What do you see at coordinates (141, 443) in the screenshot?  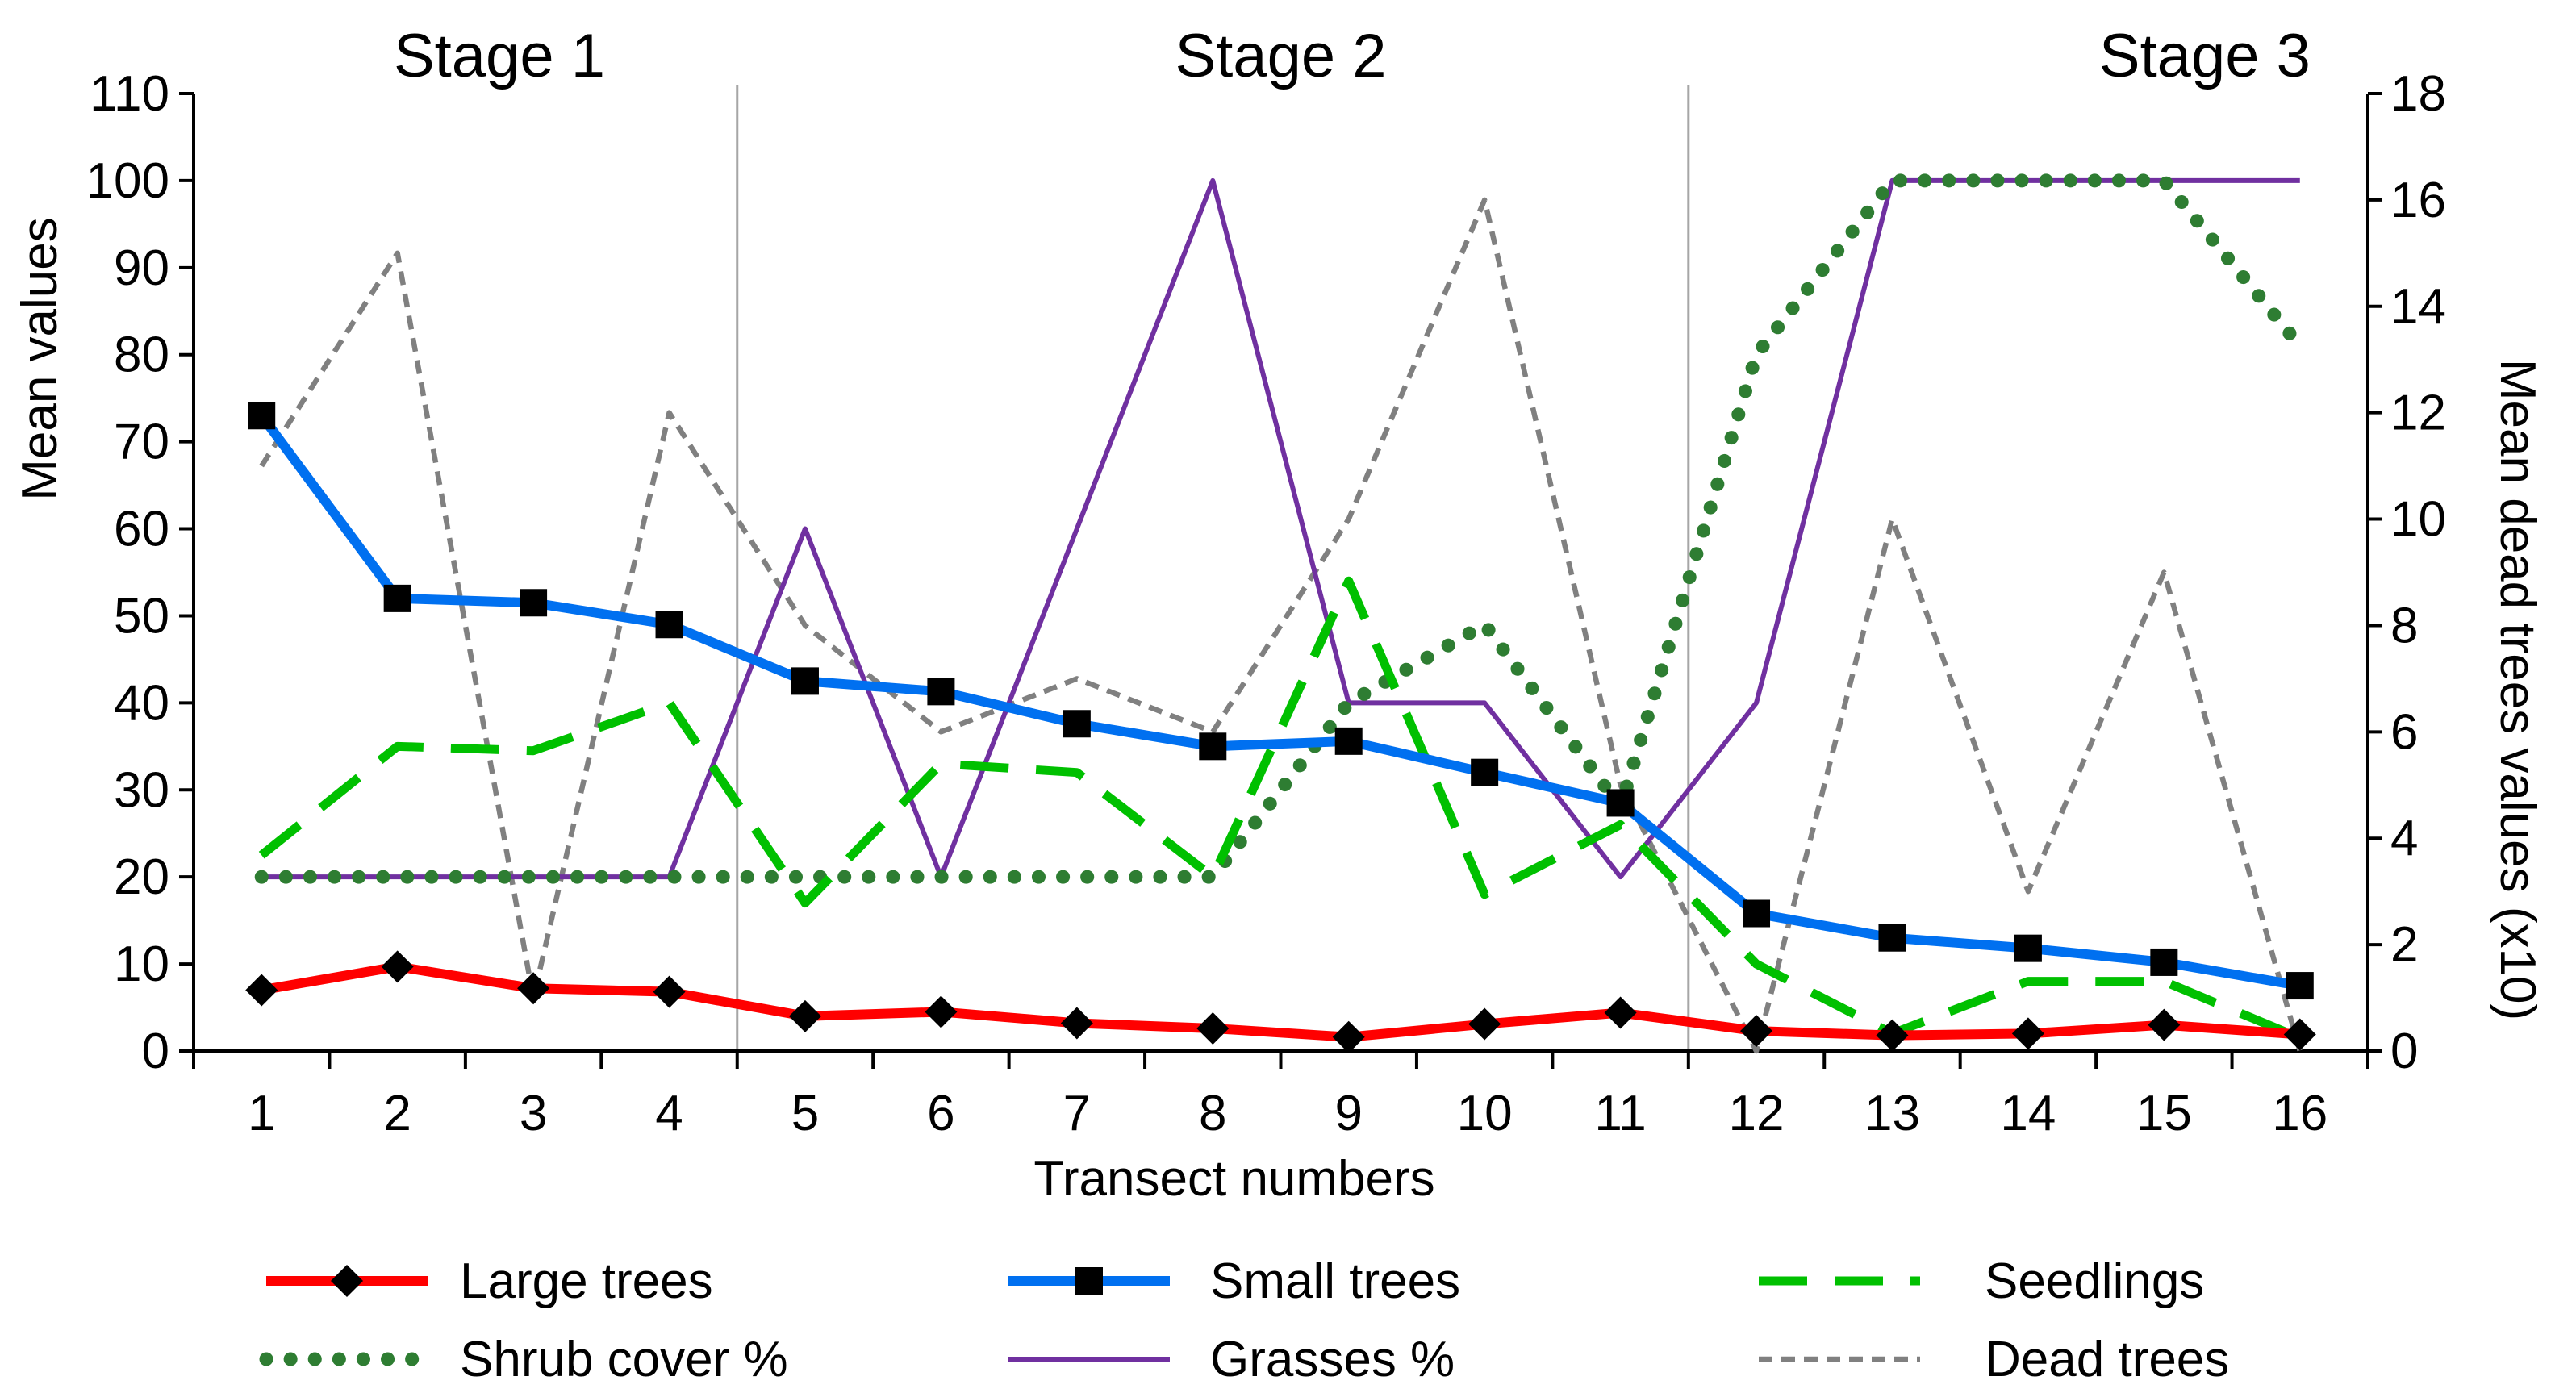 I see `y-tick-label: 70` at bounding box center [141, 443].